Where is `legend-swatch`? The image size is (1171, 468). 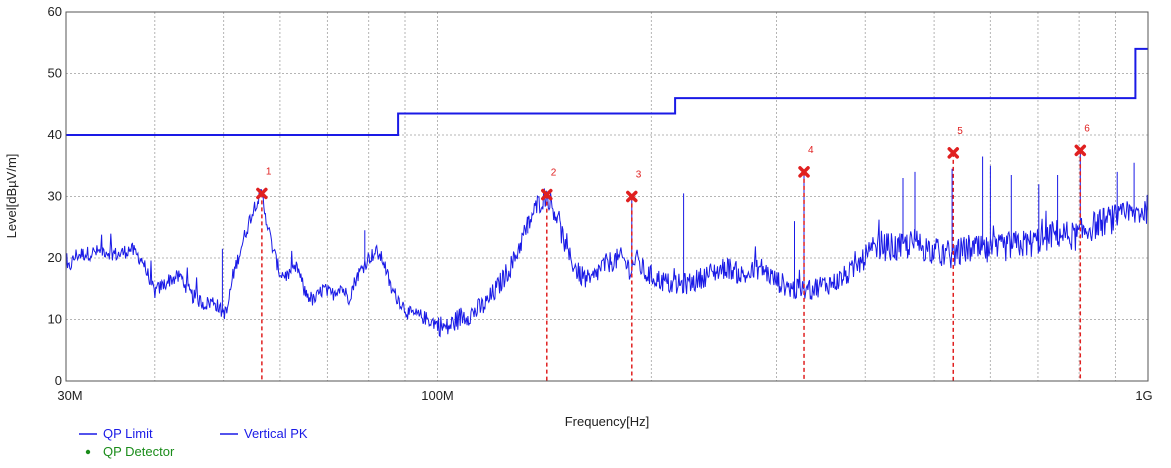
legend-swatch is located at coordinates (88, 452).